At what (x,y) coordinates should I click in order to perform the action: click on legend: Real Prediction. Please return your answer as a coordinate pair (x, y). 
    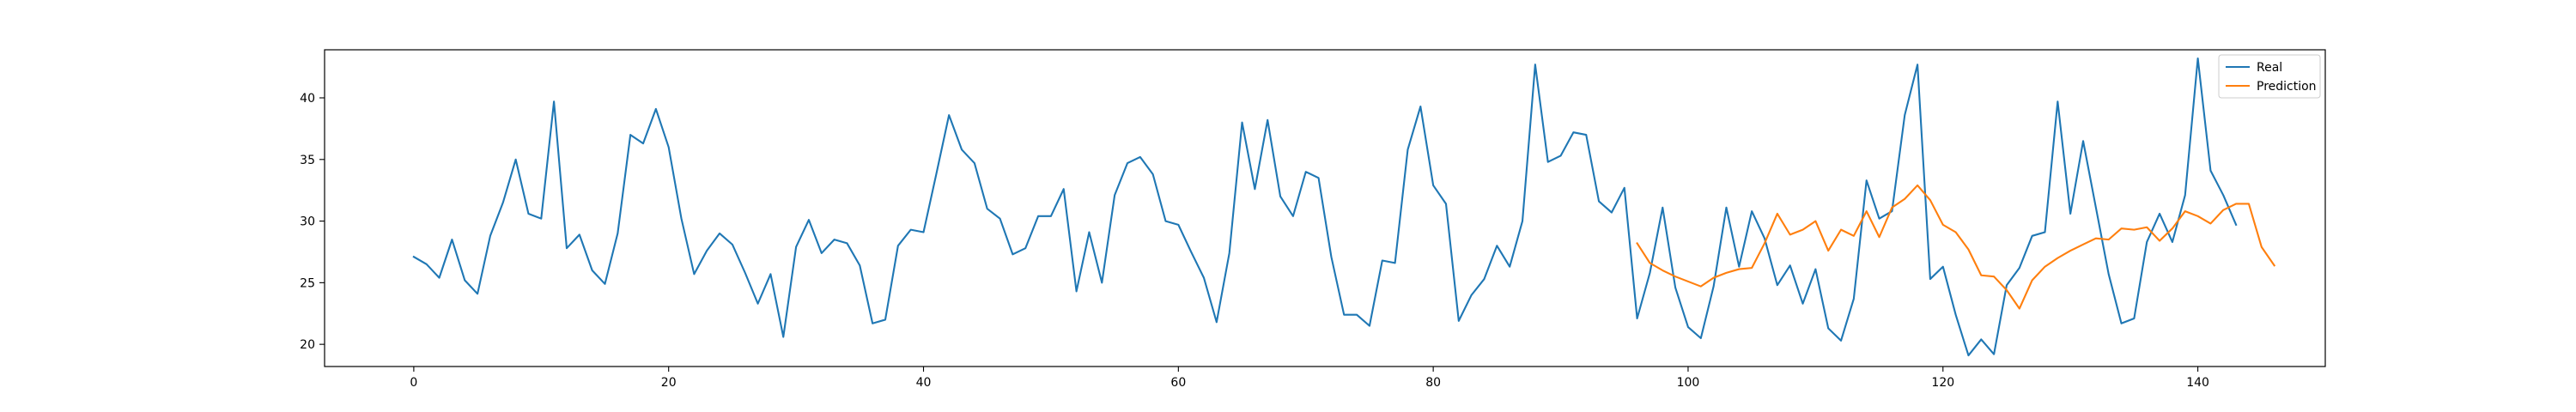
    Looking at the image, I should click on (2269, 76).